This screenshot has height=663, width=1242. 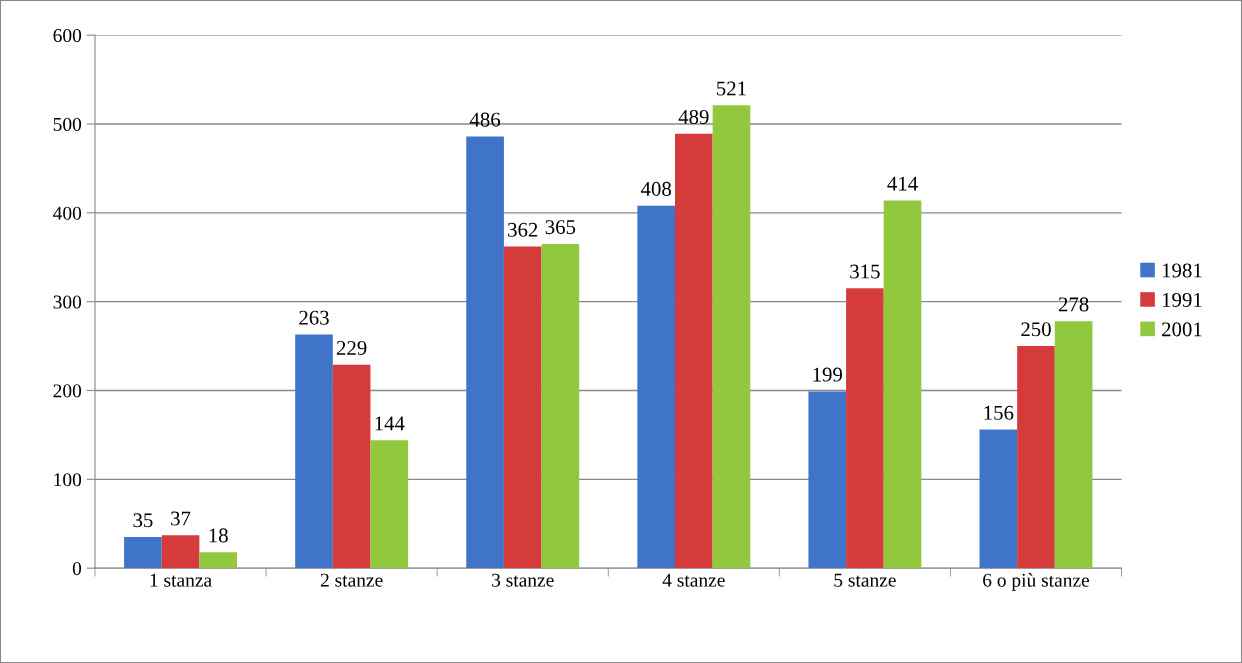 What do you see at coordinates (181, 518) in the screenshot?
I see `data-label: 37` at bounding box center [181, 518].